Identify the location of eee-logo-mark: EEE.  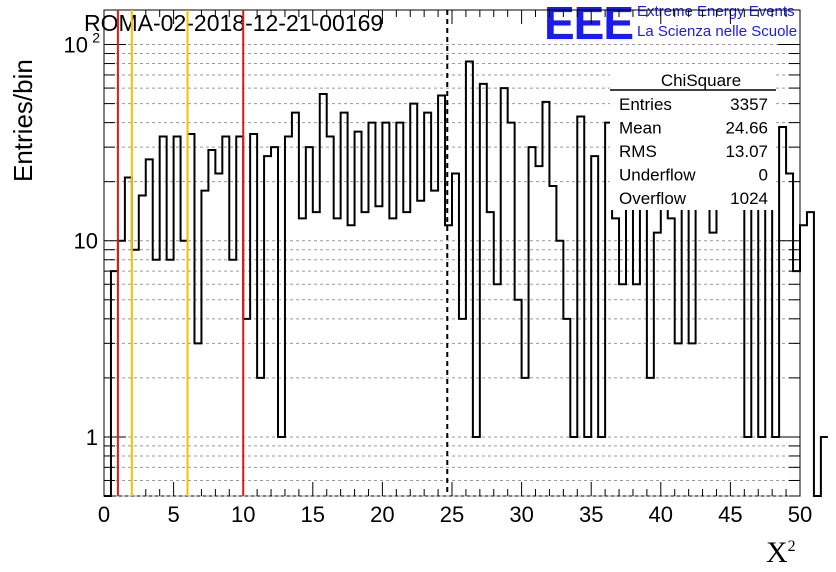
(589, 24).